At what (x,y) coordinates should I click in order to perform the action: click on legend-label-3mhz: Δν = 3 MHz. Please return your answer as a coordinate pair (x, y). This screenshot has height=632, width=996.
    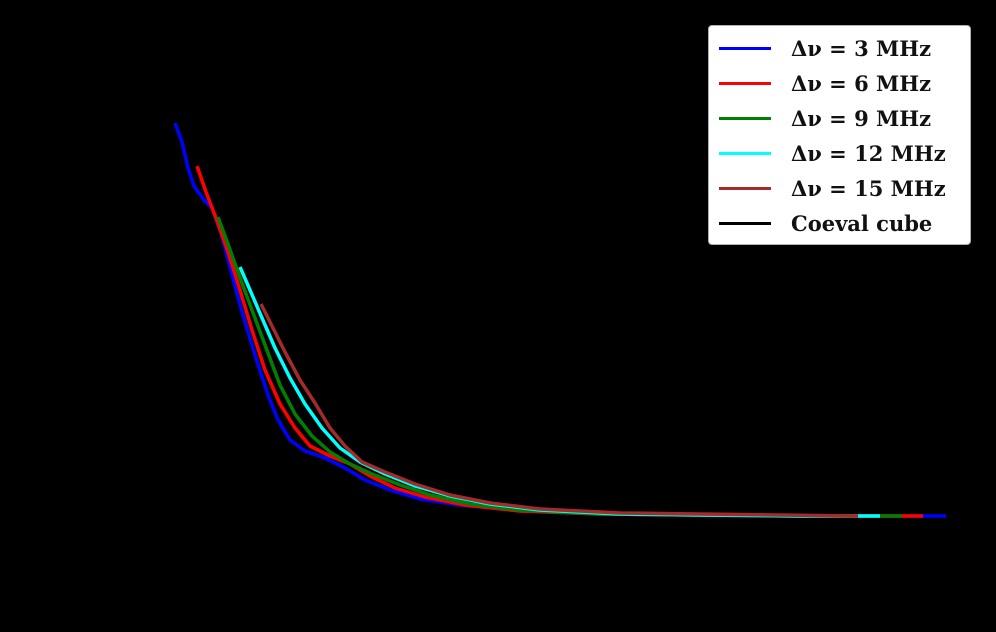
    Looking at the image, I should click on (861, 48).